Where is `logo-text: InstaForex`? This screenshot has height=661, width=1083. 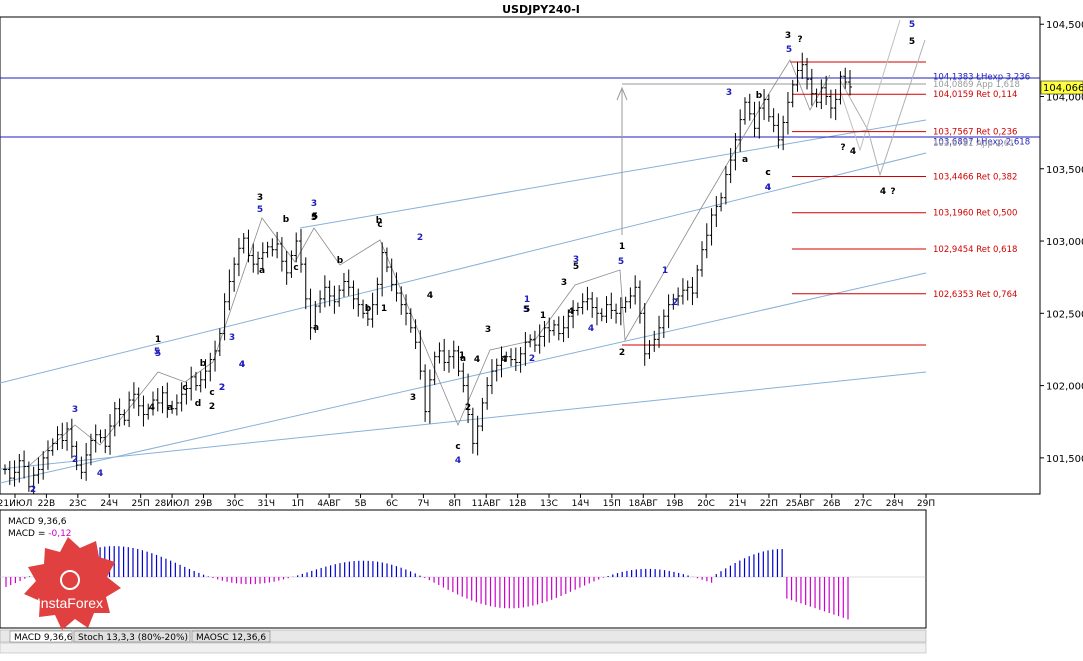 logo-text: InstaForex is located at coordinates (70, 603).